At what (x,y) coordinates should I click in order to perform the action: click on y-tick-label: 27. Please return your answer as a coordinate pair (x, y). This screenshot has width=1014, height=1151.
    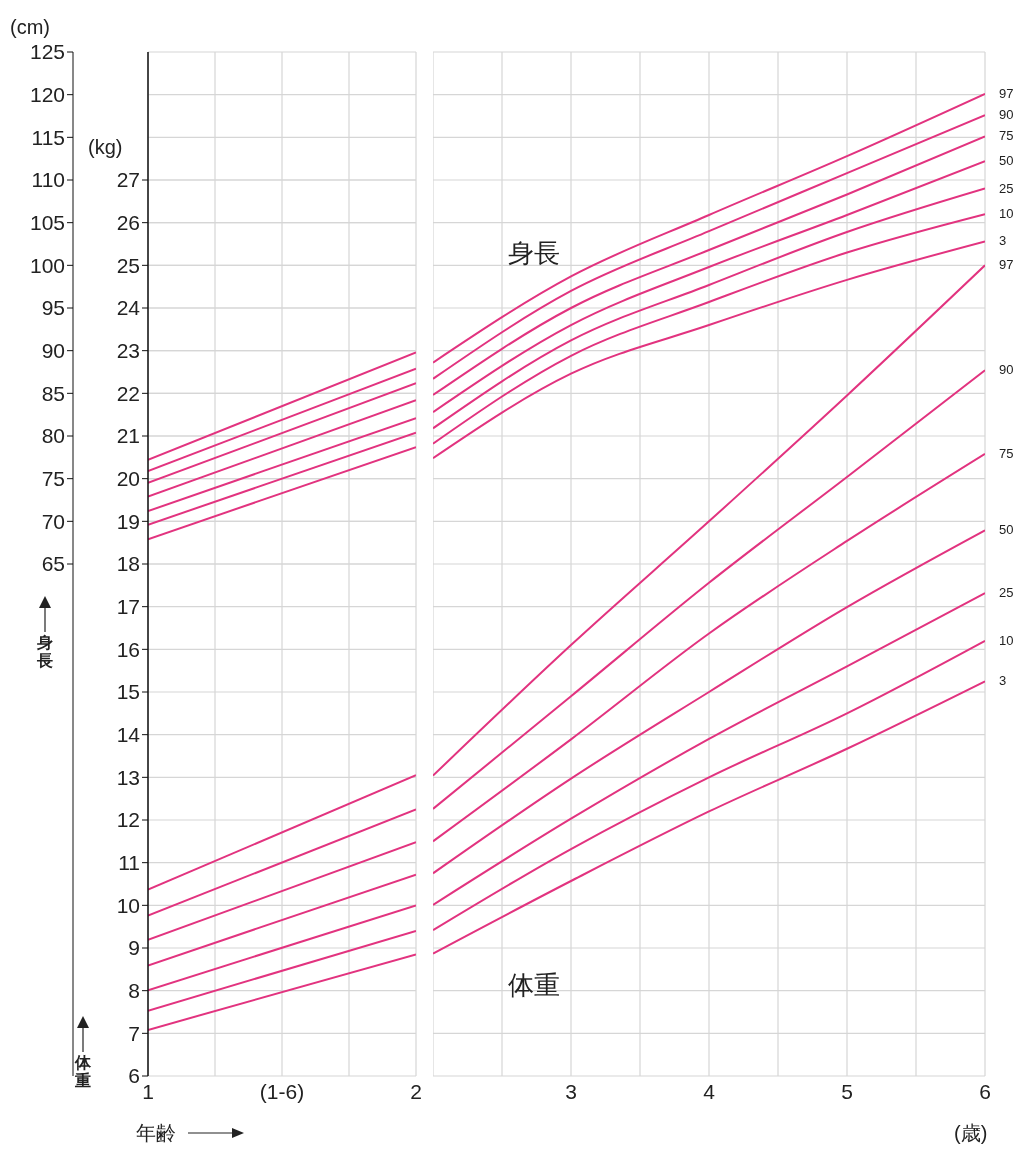
    Looking at the image, I should click on (128, 180).